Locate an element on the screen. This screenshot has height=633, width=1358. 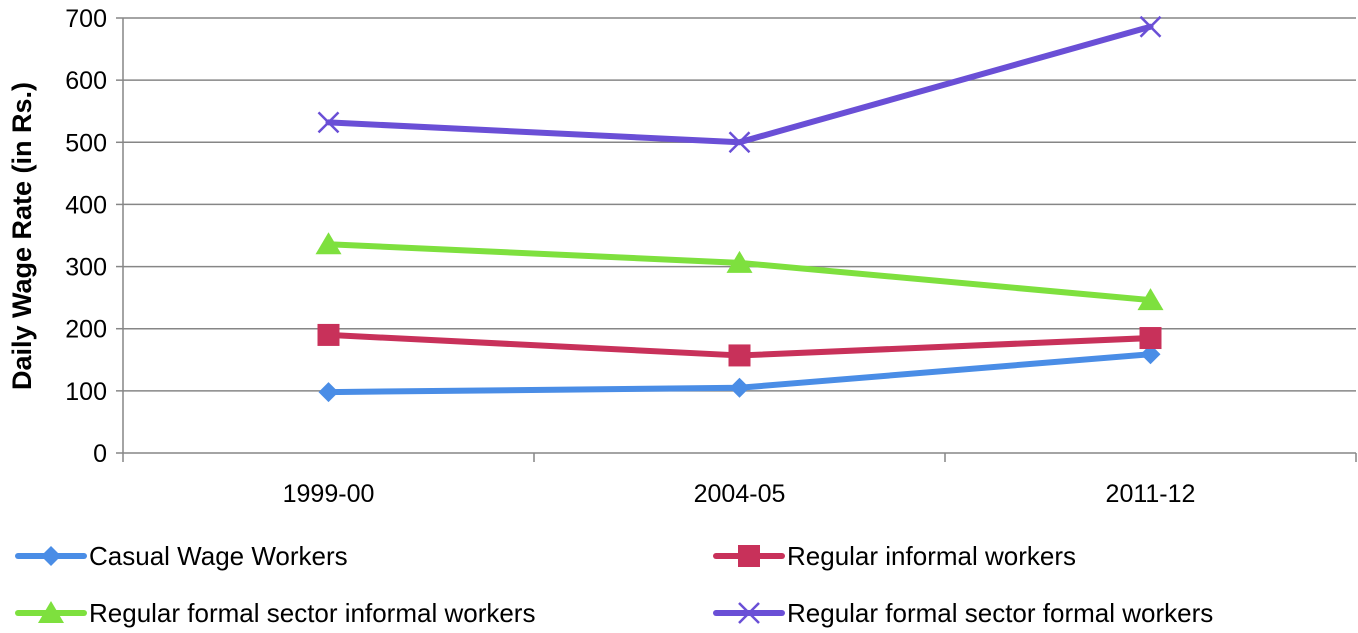
y-tick-label: 200 is located at coordinates (86, 330).